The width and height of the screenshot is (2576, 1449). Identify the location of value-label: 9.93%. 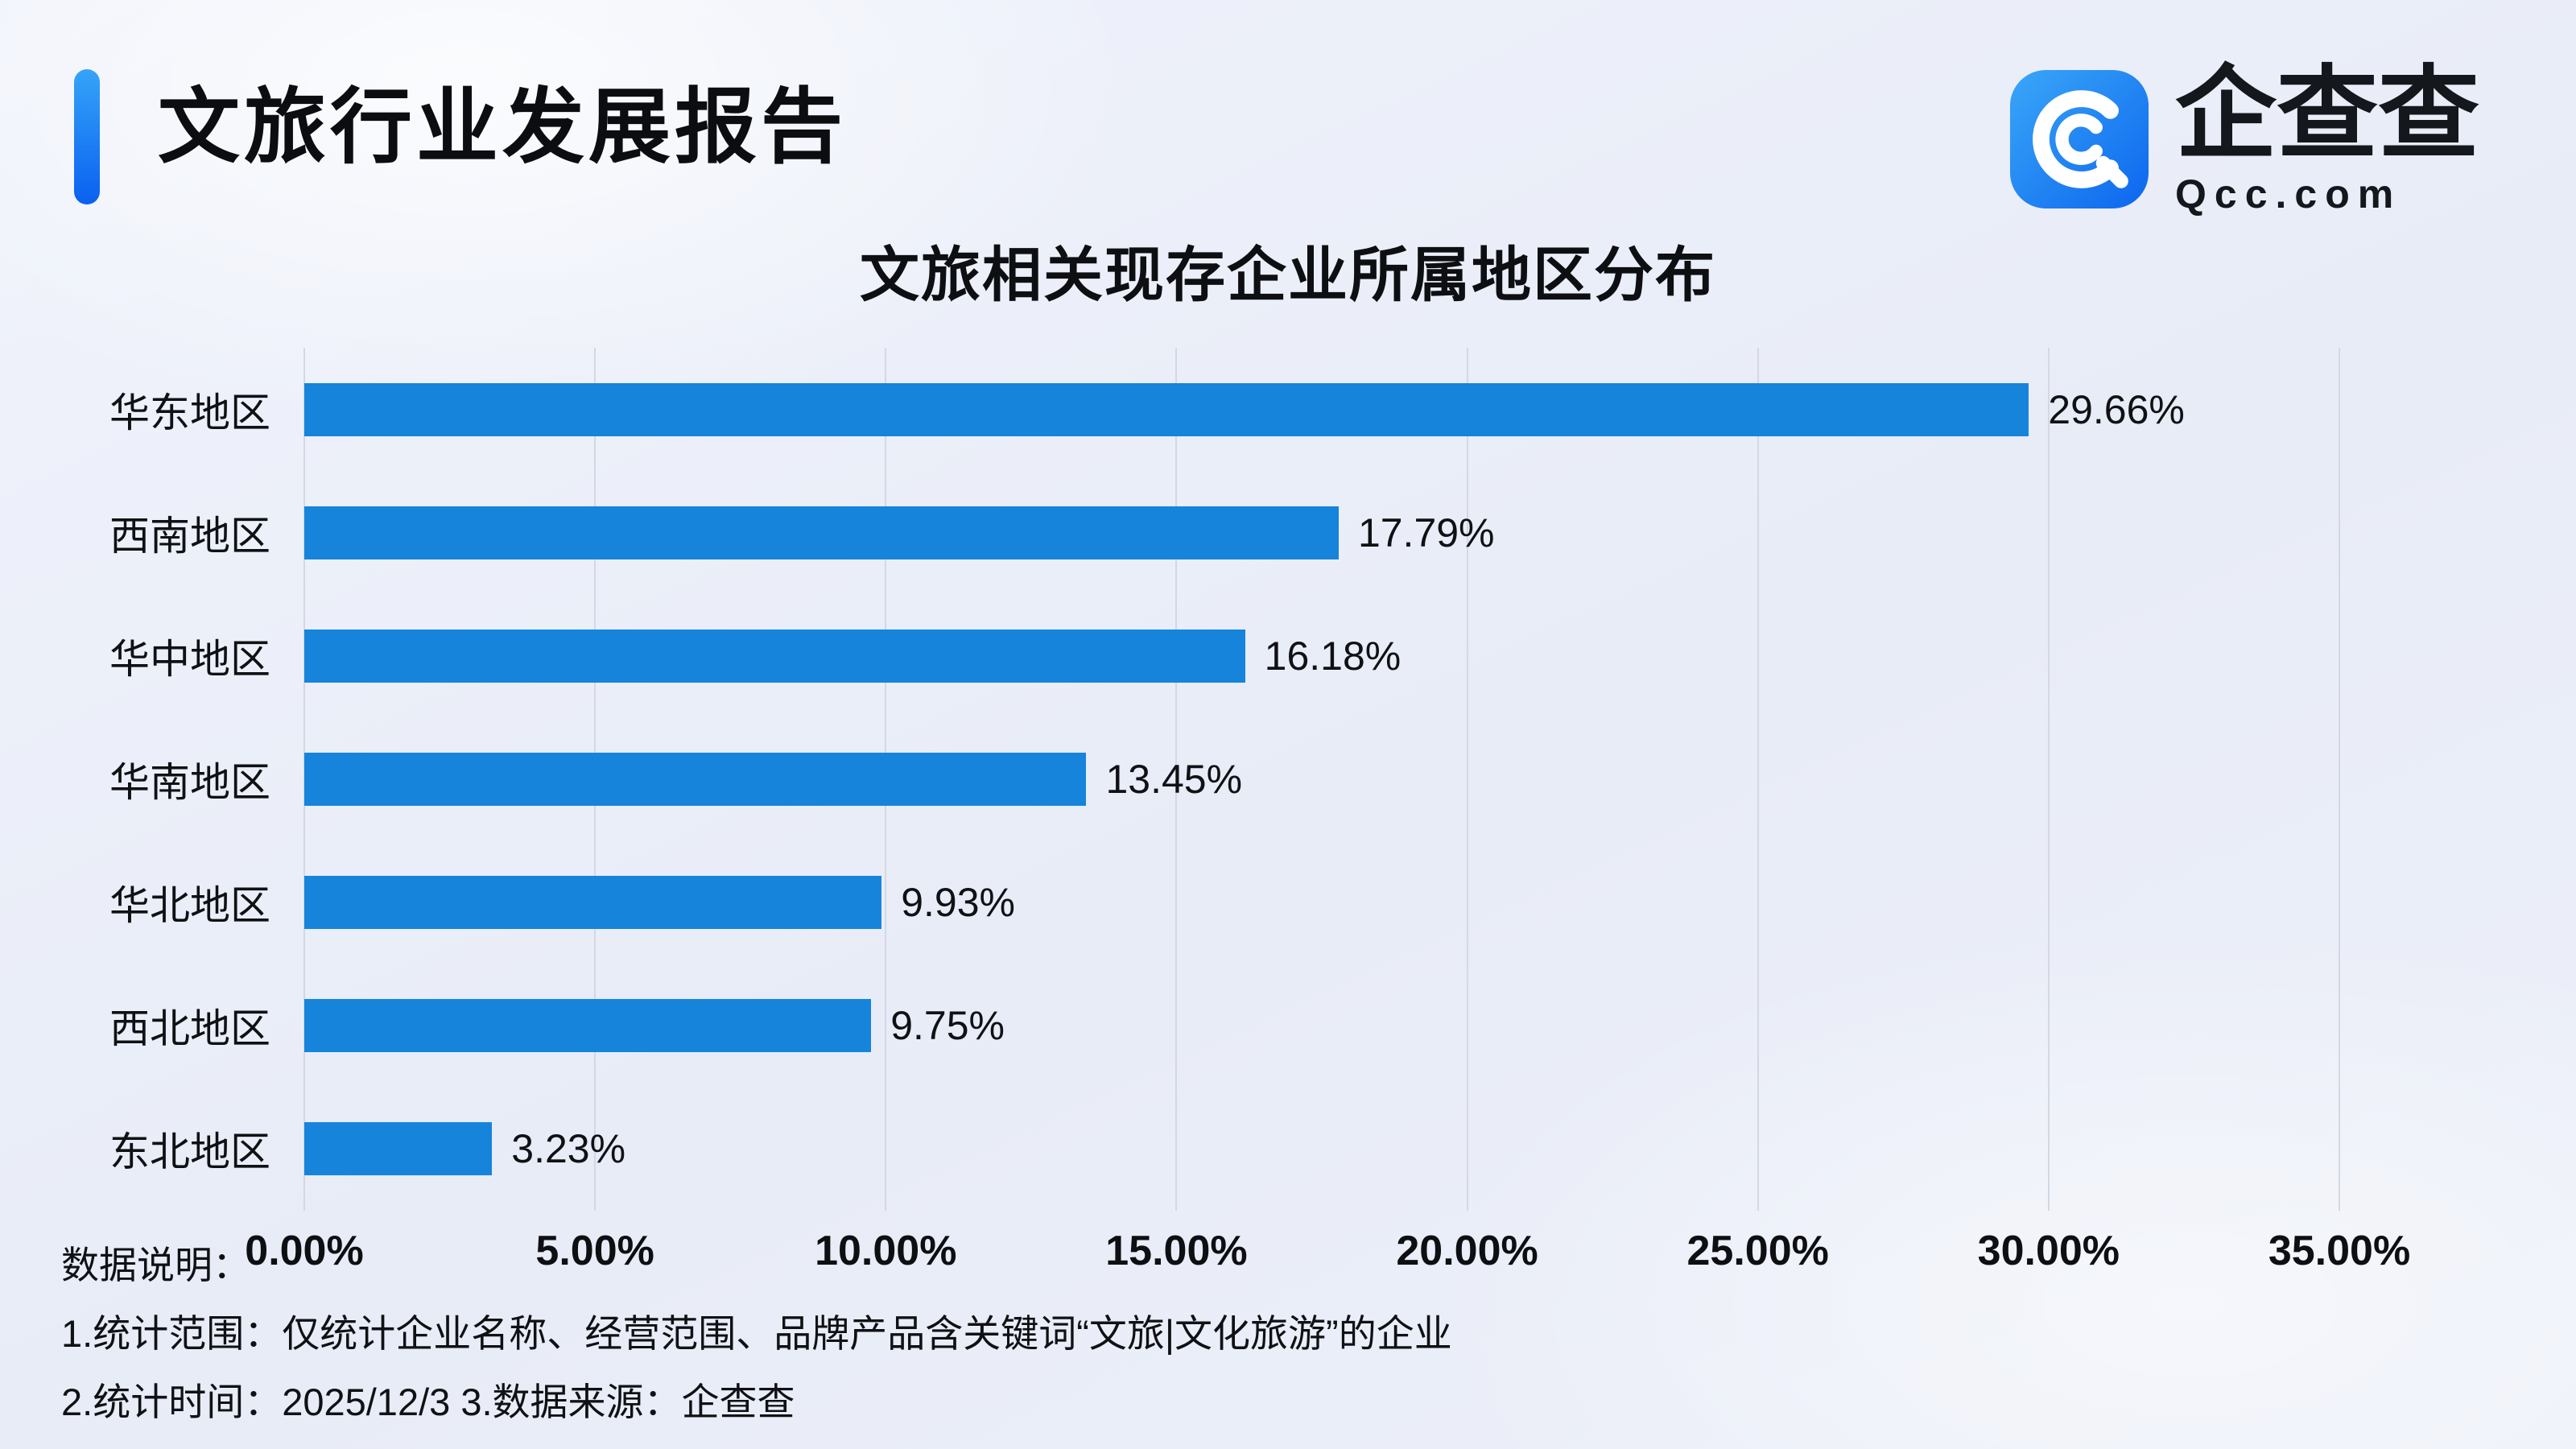
(958, 903).